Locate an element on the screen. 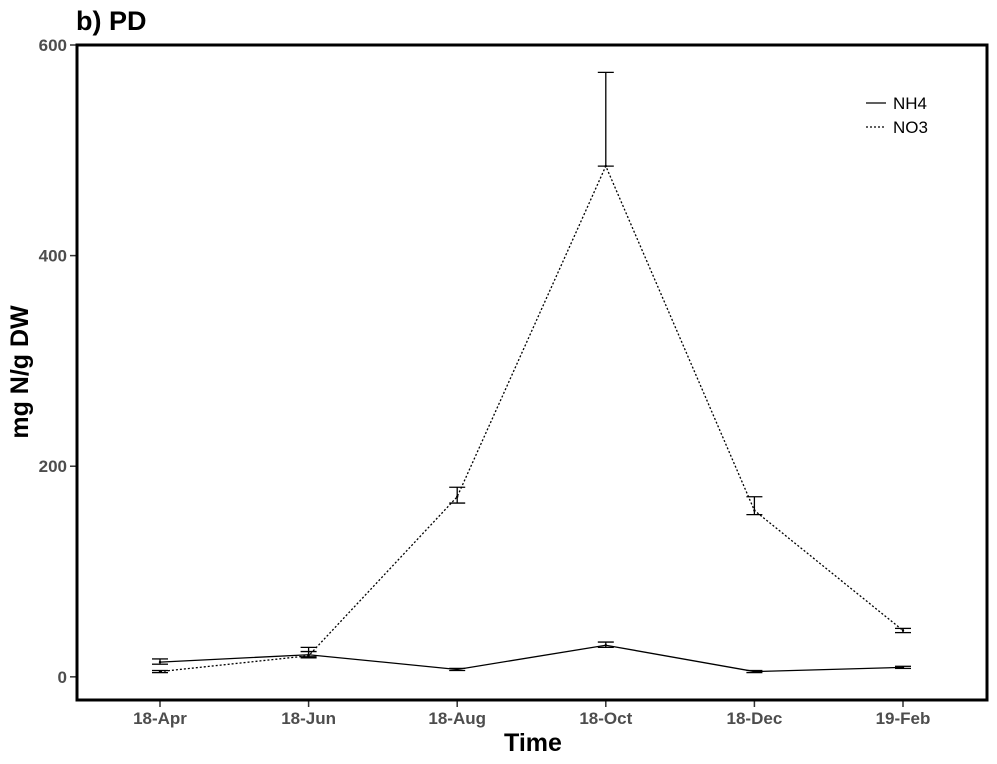  y-axis: 0 200 400 600 is located at coordinates (58, 361).